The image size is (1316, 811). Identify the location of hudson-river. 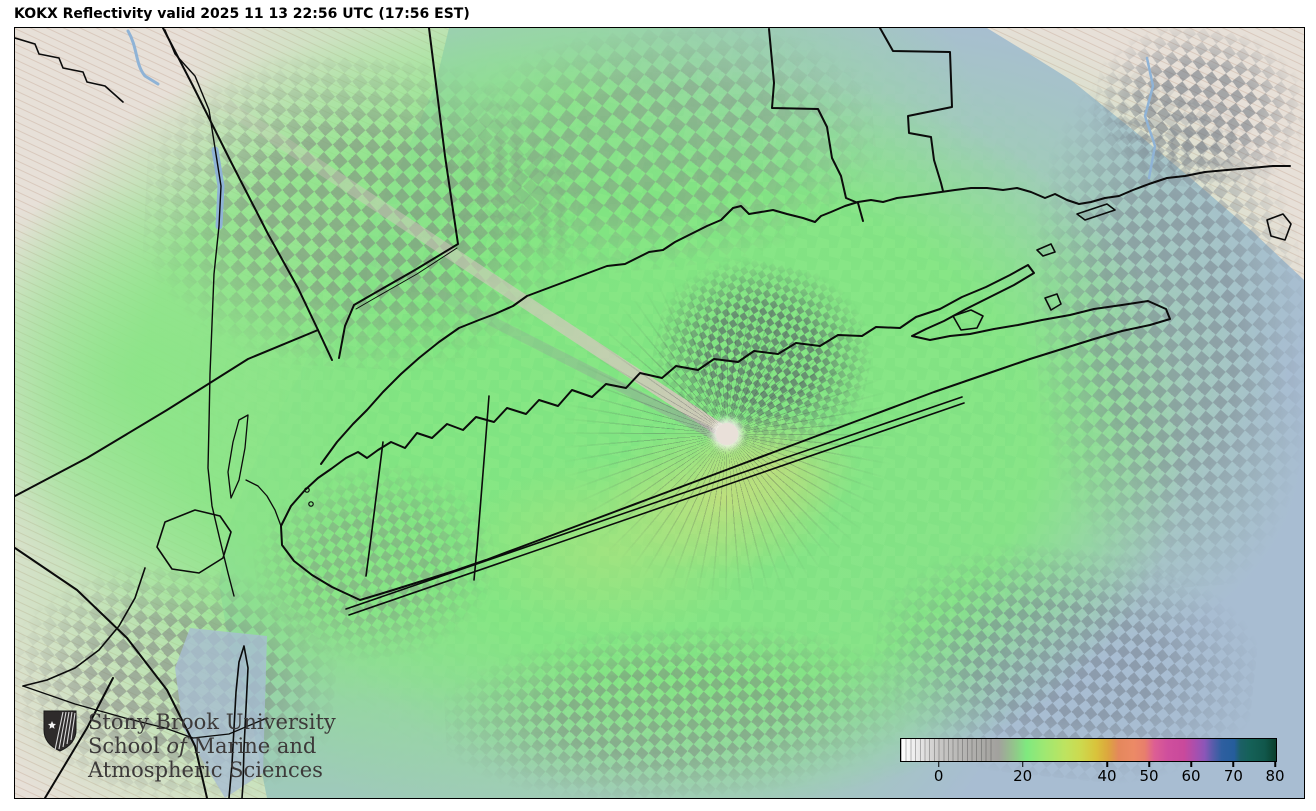
(199, 313).